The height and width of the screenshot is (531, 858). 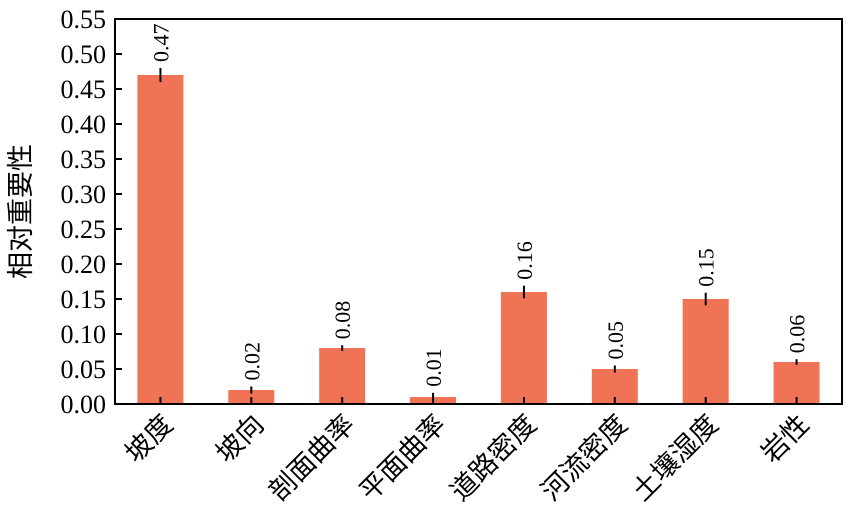 What do you see at coordinates (84, 369) in the screenshot?
I see `y-tick-label: 0.05` at bounding box center [84, 369].